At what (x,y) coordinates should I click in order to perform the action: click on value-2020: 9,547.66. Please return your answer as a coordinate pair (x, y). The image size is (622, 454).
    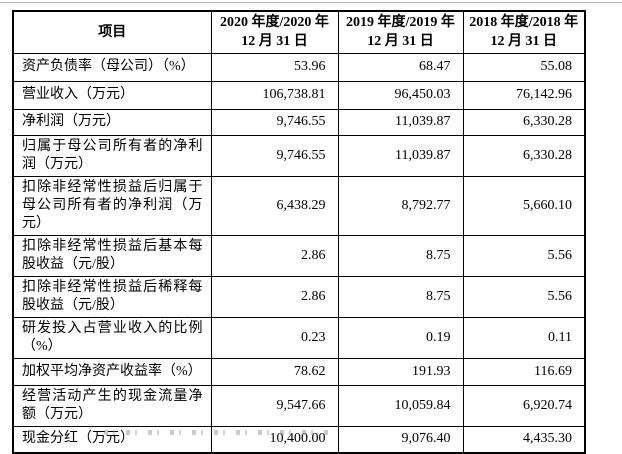
    Looking at the image, I should click on (274, 405).